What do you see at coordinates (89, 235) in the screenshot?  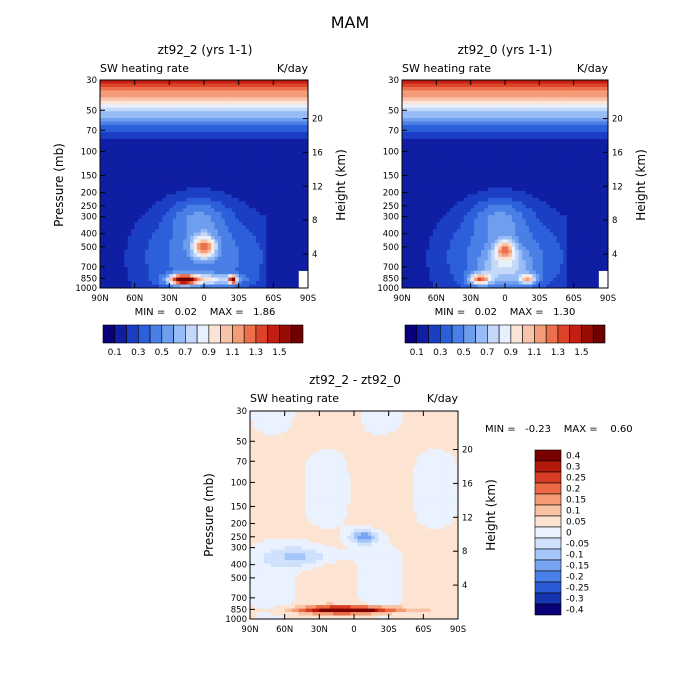 I see `y-tick-label: 400` at bounding box center [89, 235].